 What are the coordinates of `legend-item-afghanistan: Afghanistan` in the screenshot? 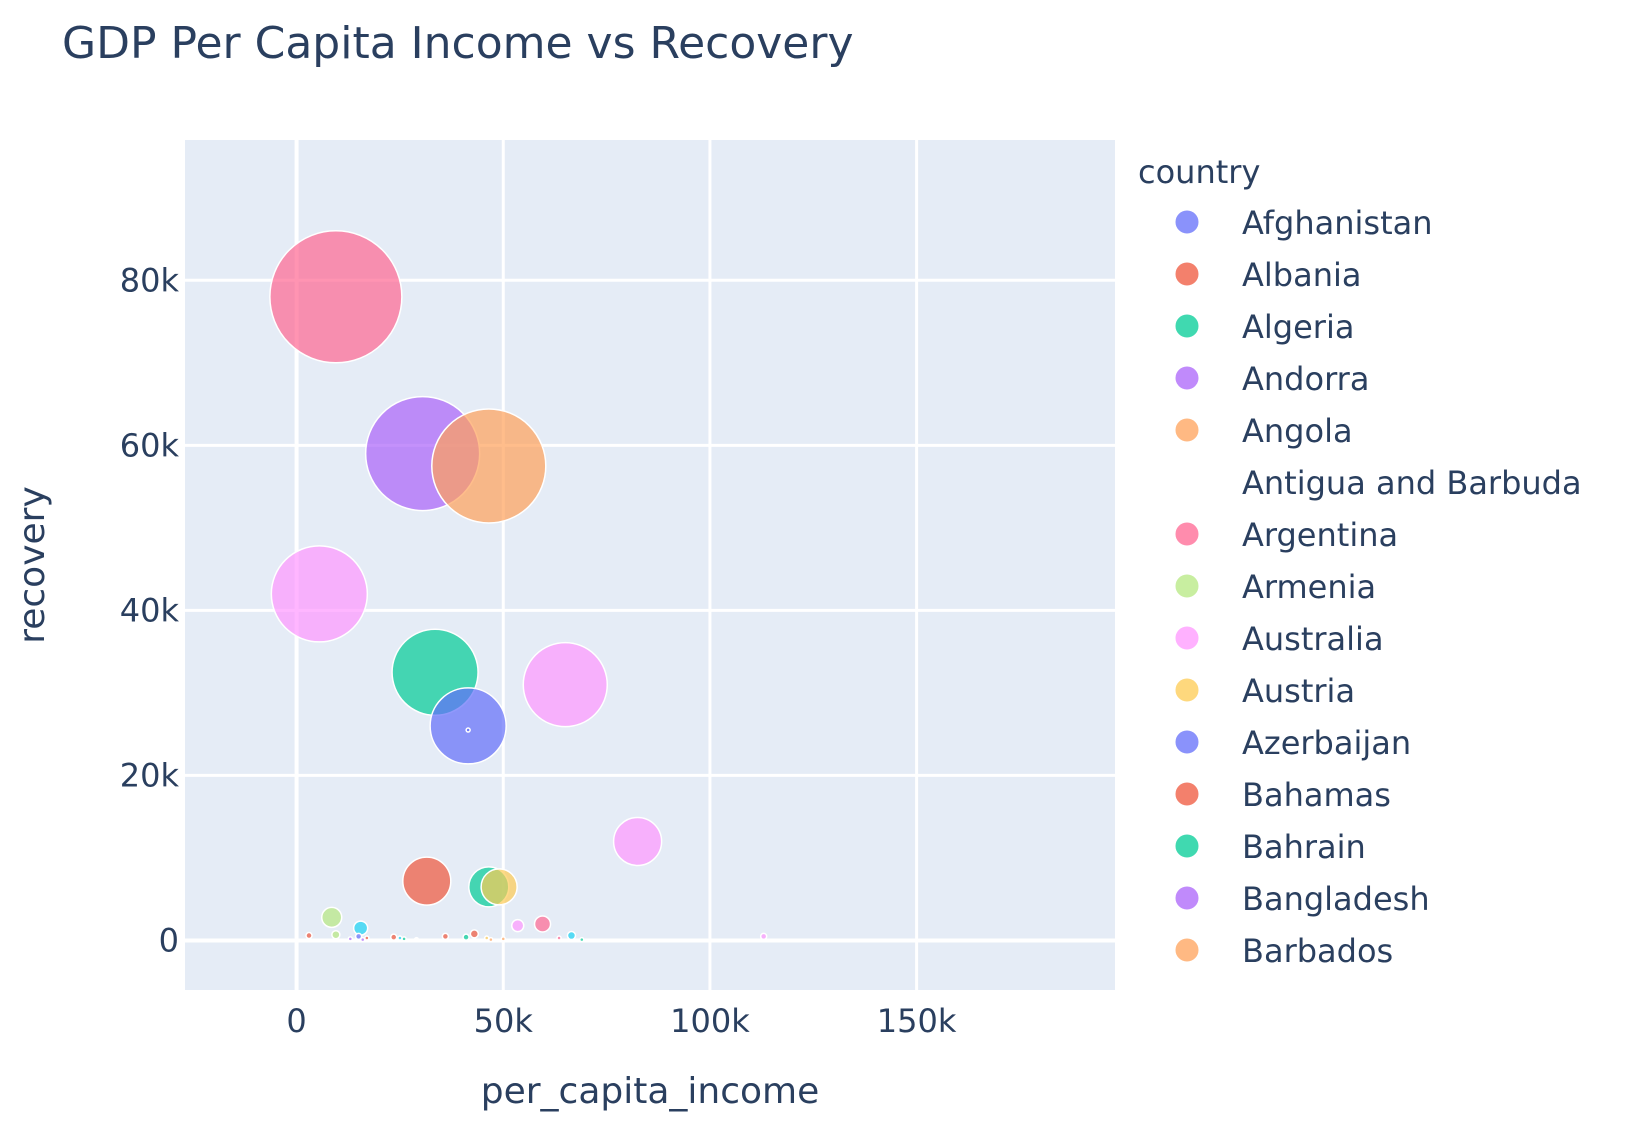 It's located at (1303, 223).